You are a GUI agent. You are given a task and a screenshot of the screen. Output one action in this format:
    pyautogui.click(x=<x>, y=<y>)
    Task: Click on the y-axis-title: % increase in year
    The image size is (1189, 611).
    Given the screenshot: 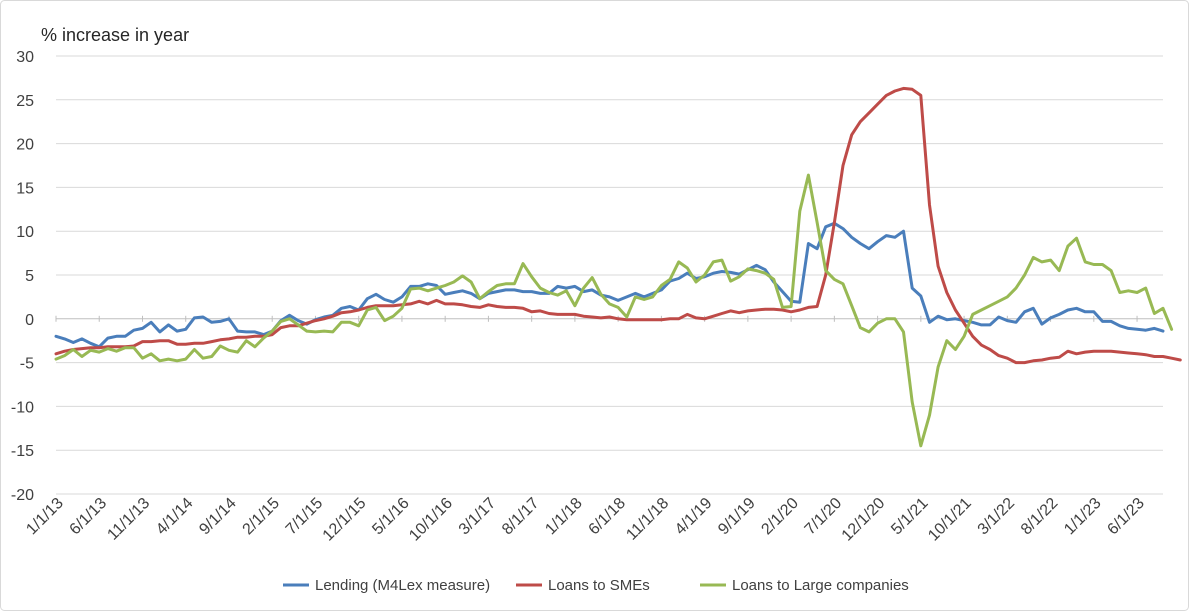 What is the action you would take?
    pyautogui.click(x=115, y=35)
    